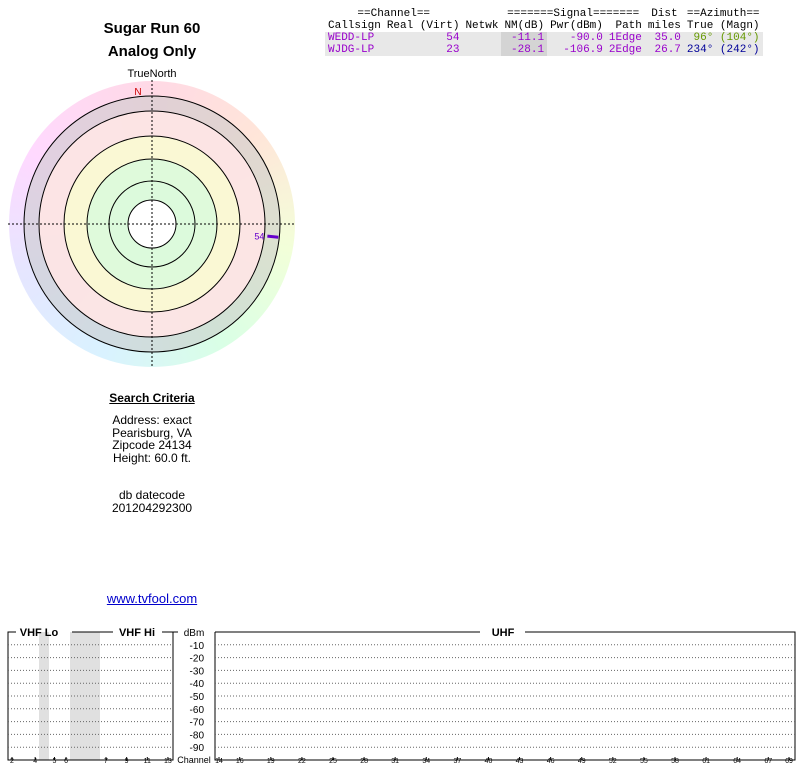  I want to click on y-tick-label: -70, so click(197, 723).